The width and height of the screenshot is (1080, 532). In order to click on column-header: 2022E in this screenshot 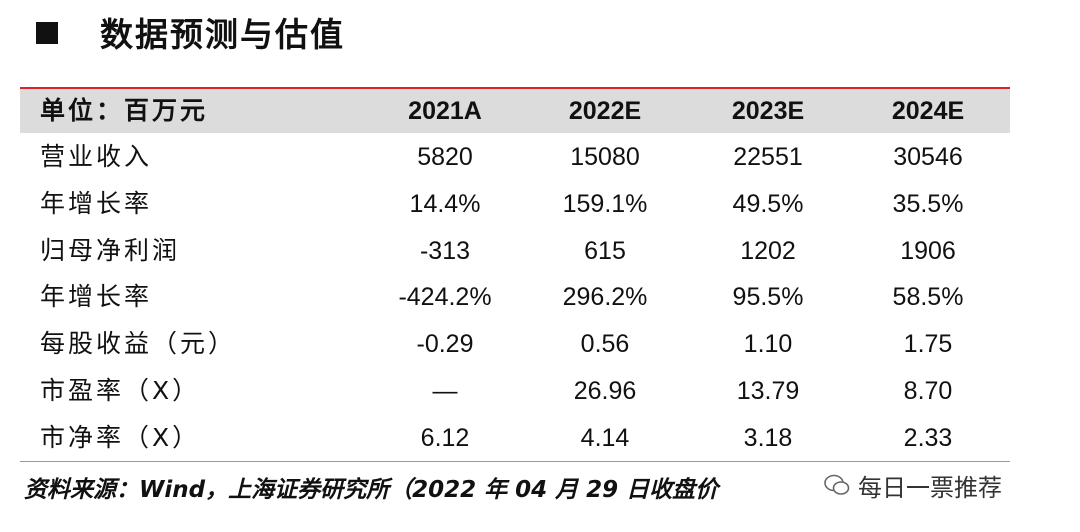, I will do `click(605, 111)`.